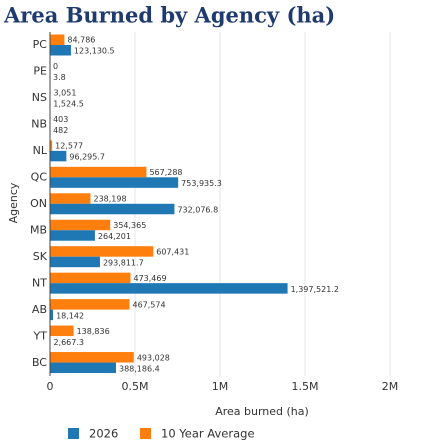 Image resolution: width=445 pixels, height=445 pixels. What do you see at coordinates (59, 77) in the screenshot?
I see `value-label: 3.8` at bounding box center [59, 77].